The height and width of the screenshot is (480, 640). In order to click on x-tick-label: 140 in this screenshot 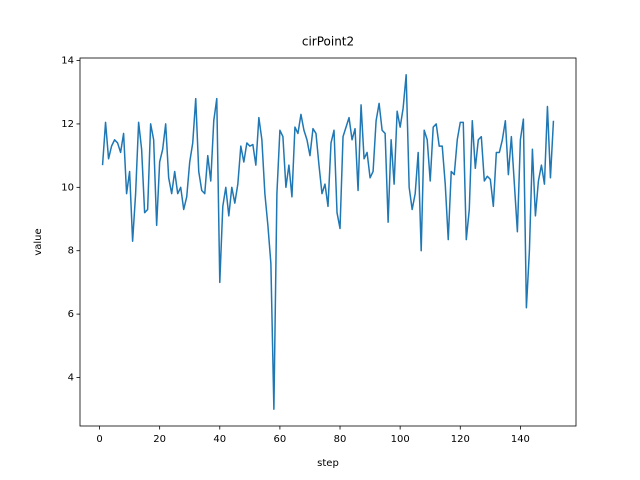, I will do `click(520, 439)`.